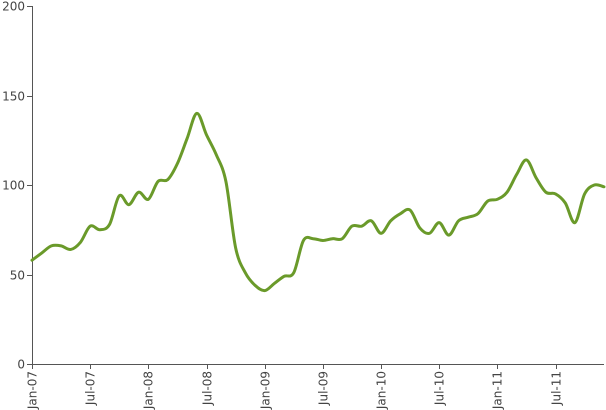 Image resolution: width=606 pixels, height=410 pixels. Describe the element at coordinates (33, 390) in the screenshot. I see `x-tick-label: Jan-07` at that location.